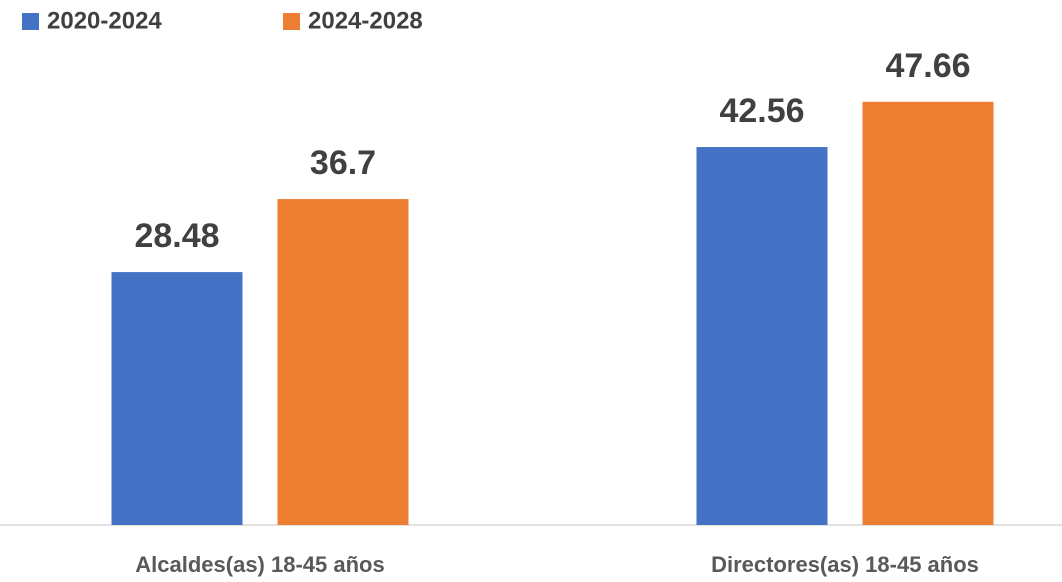  Describe the element at coordinates (365, 20) in the screenshot. I see `legend-label: 2024-2028` at that location.